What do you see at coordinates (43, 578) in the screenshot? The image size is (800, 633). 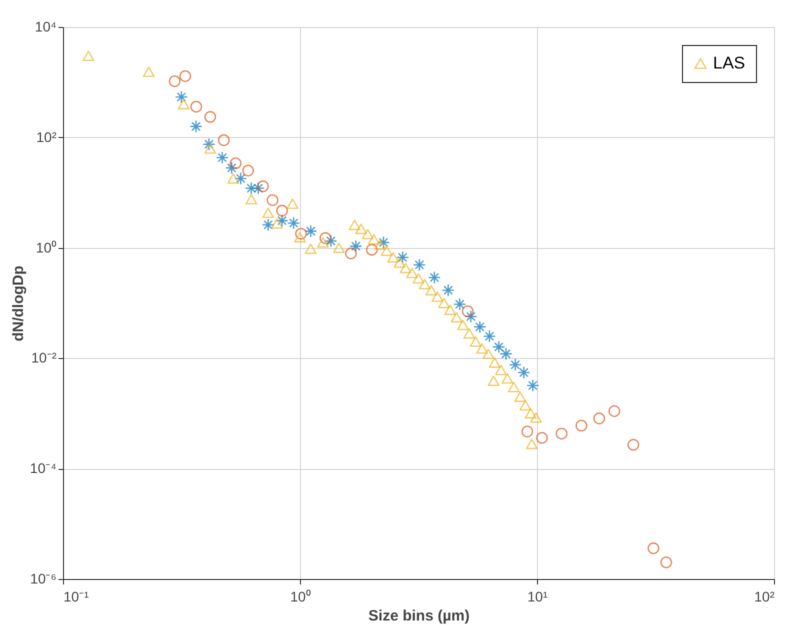 I see `y-tick-label: 10⁻⁶` at bounding box center [43, 578].